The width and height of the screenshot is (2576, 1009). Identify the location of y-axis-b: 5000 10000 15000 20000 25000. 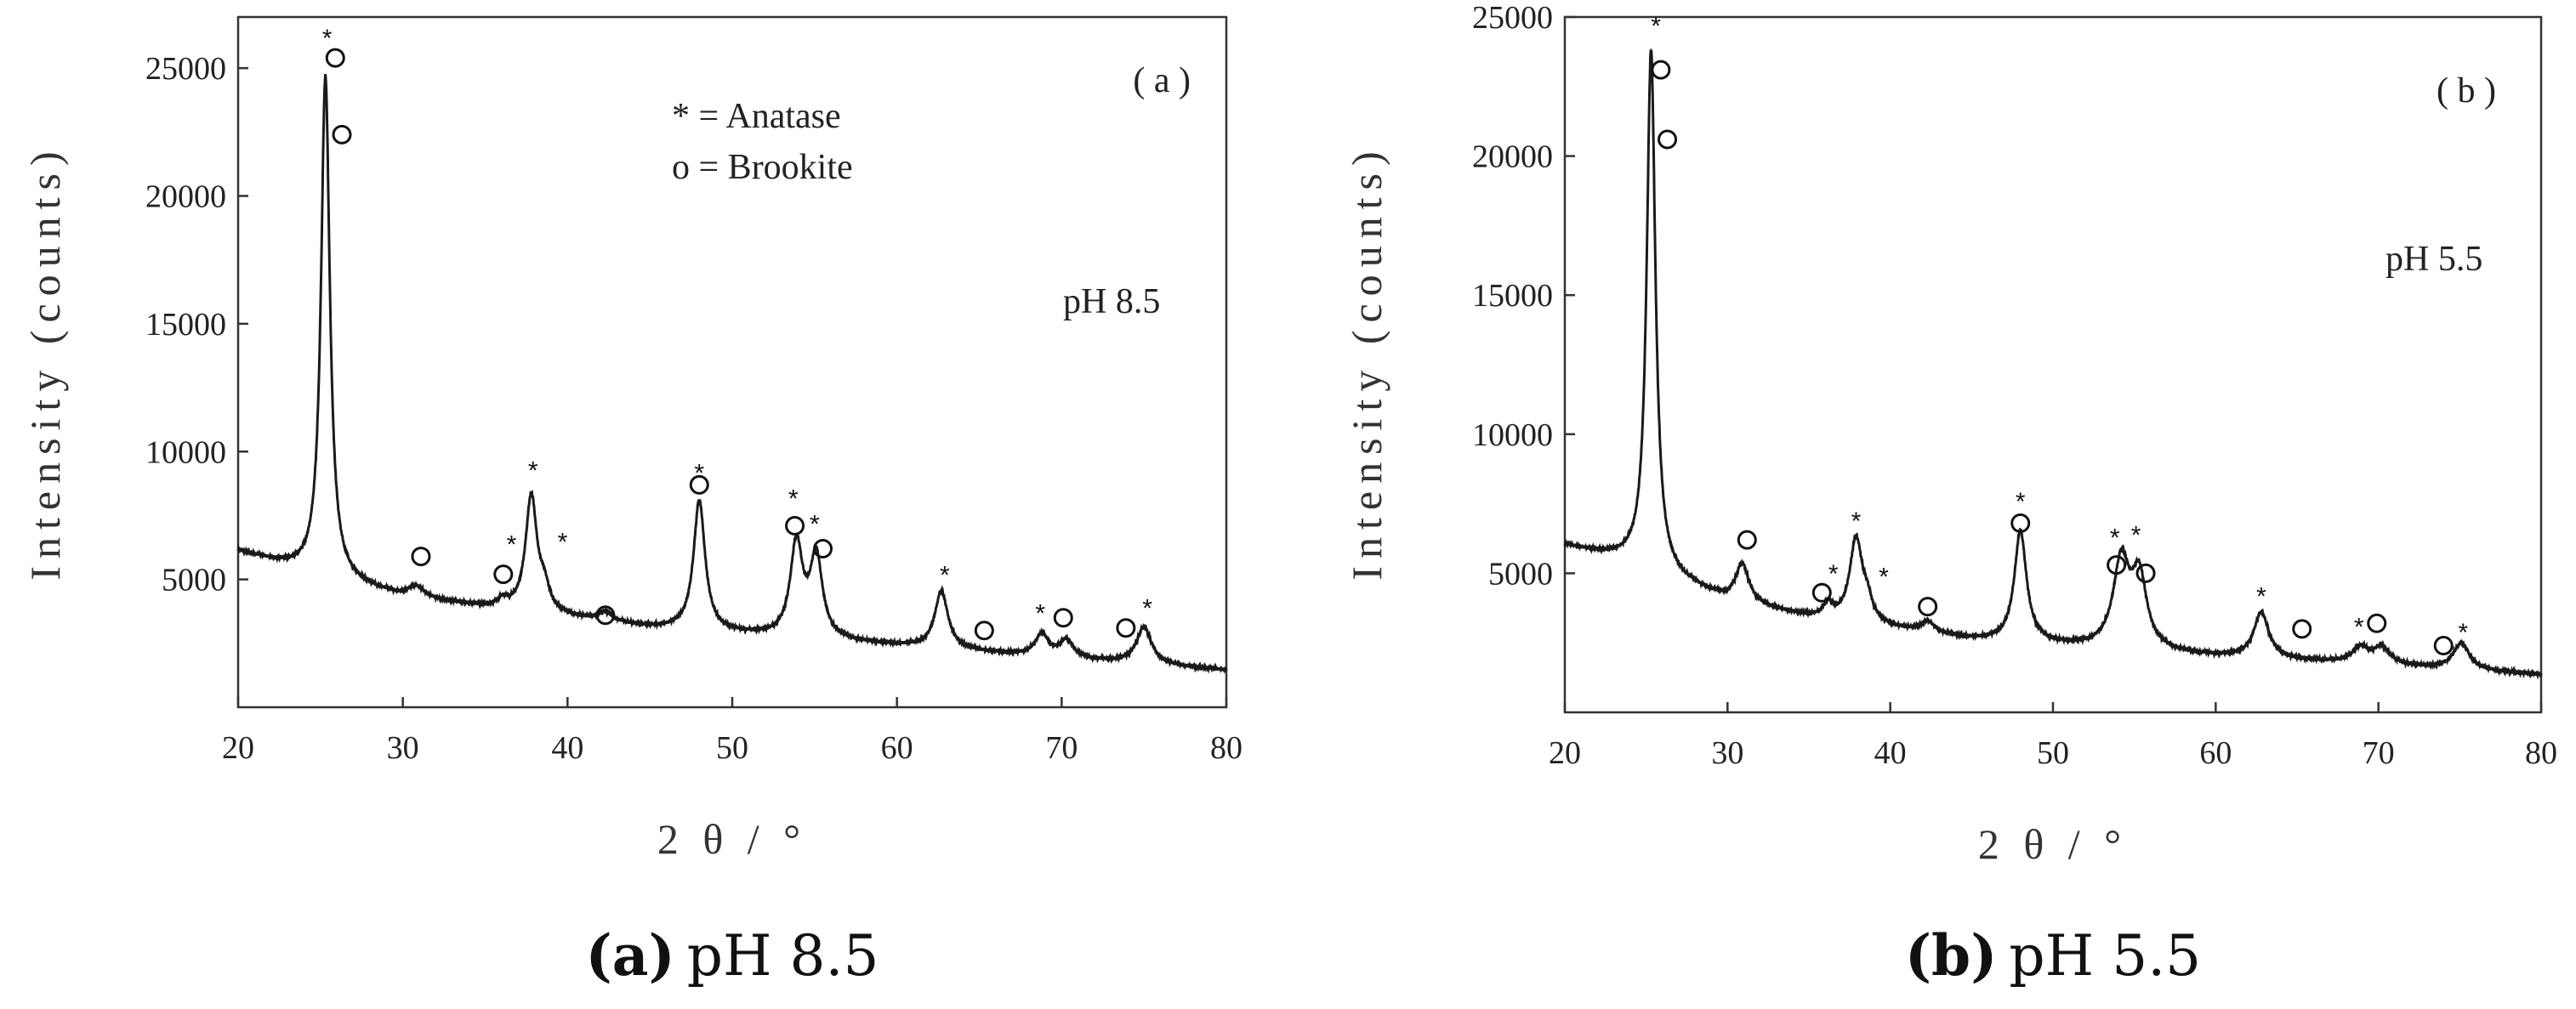
(1523, 296).